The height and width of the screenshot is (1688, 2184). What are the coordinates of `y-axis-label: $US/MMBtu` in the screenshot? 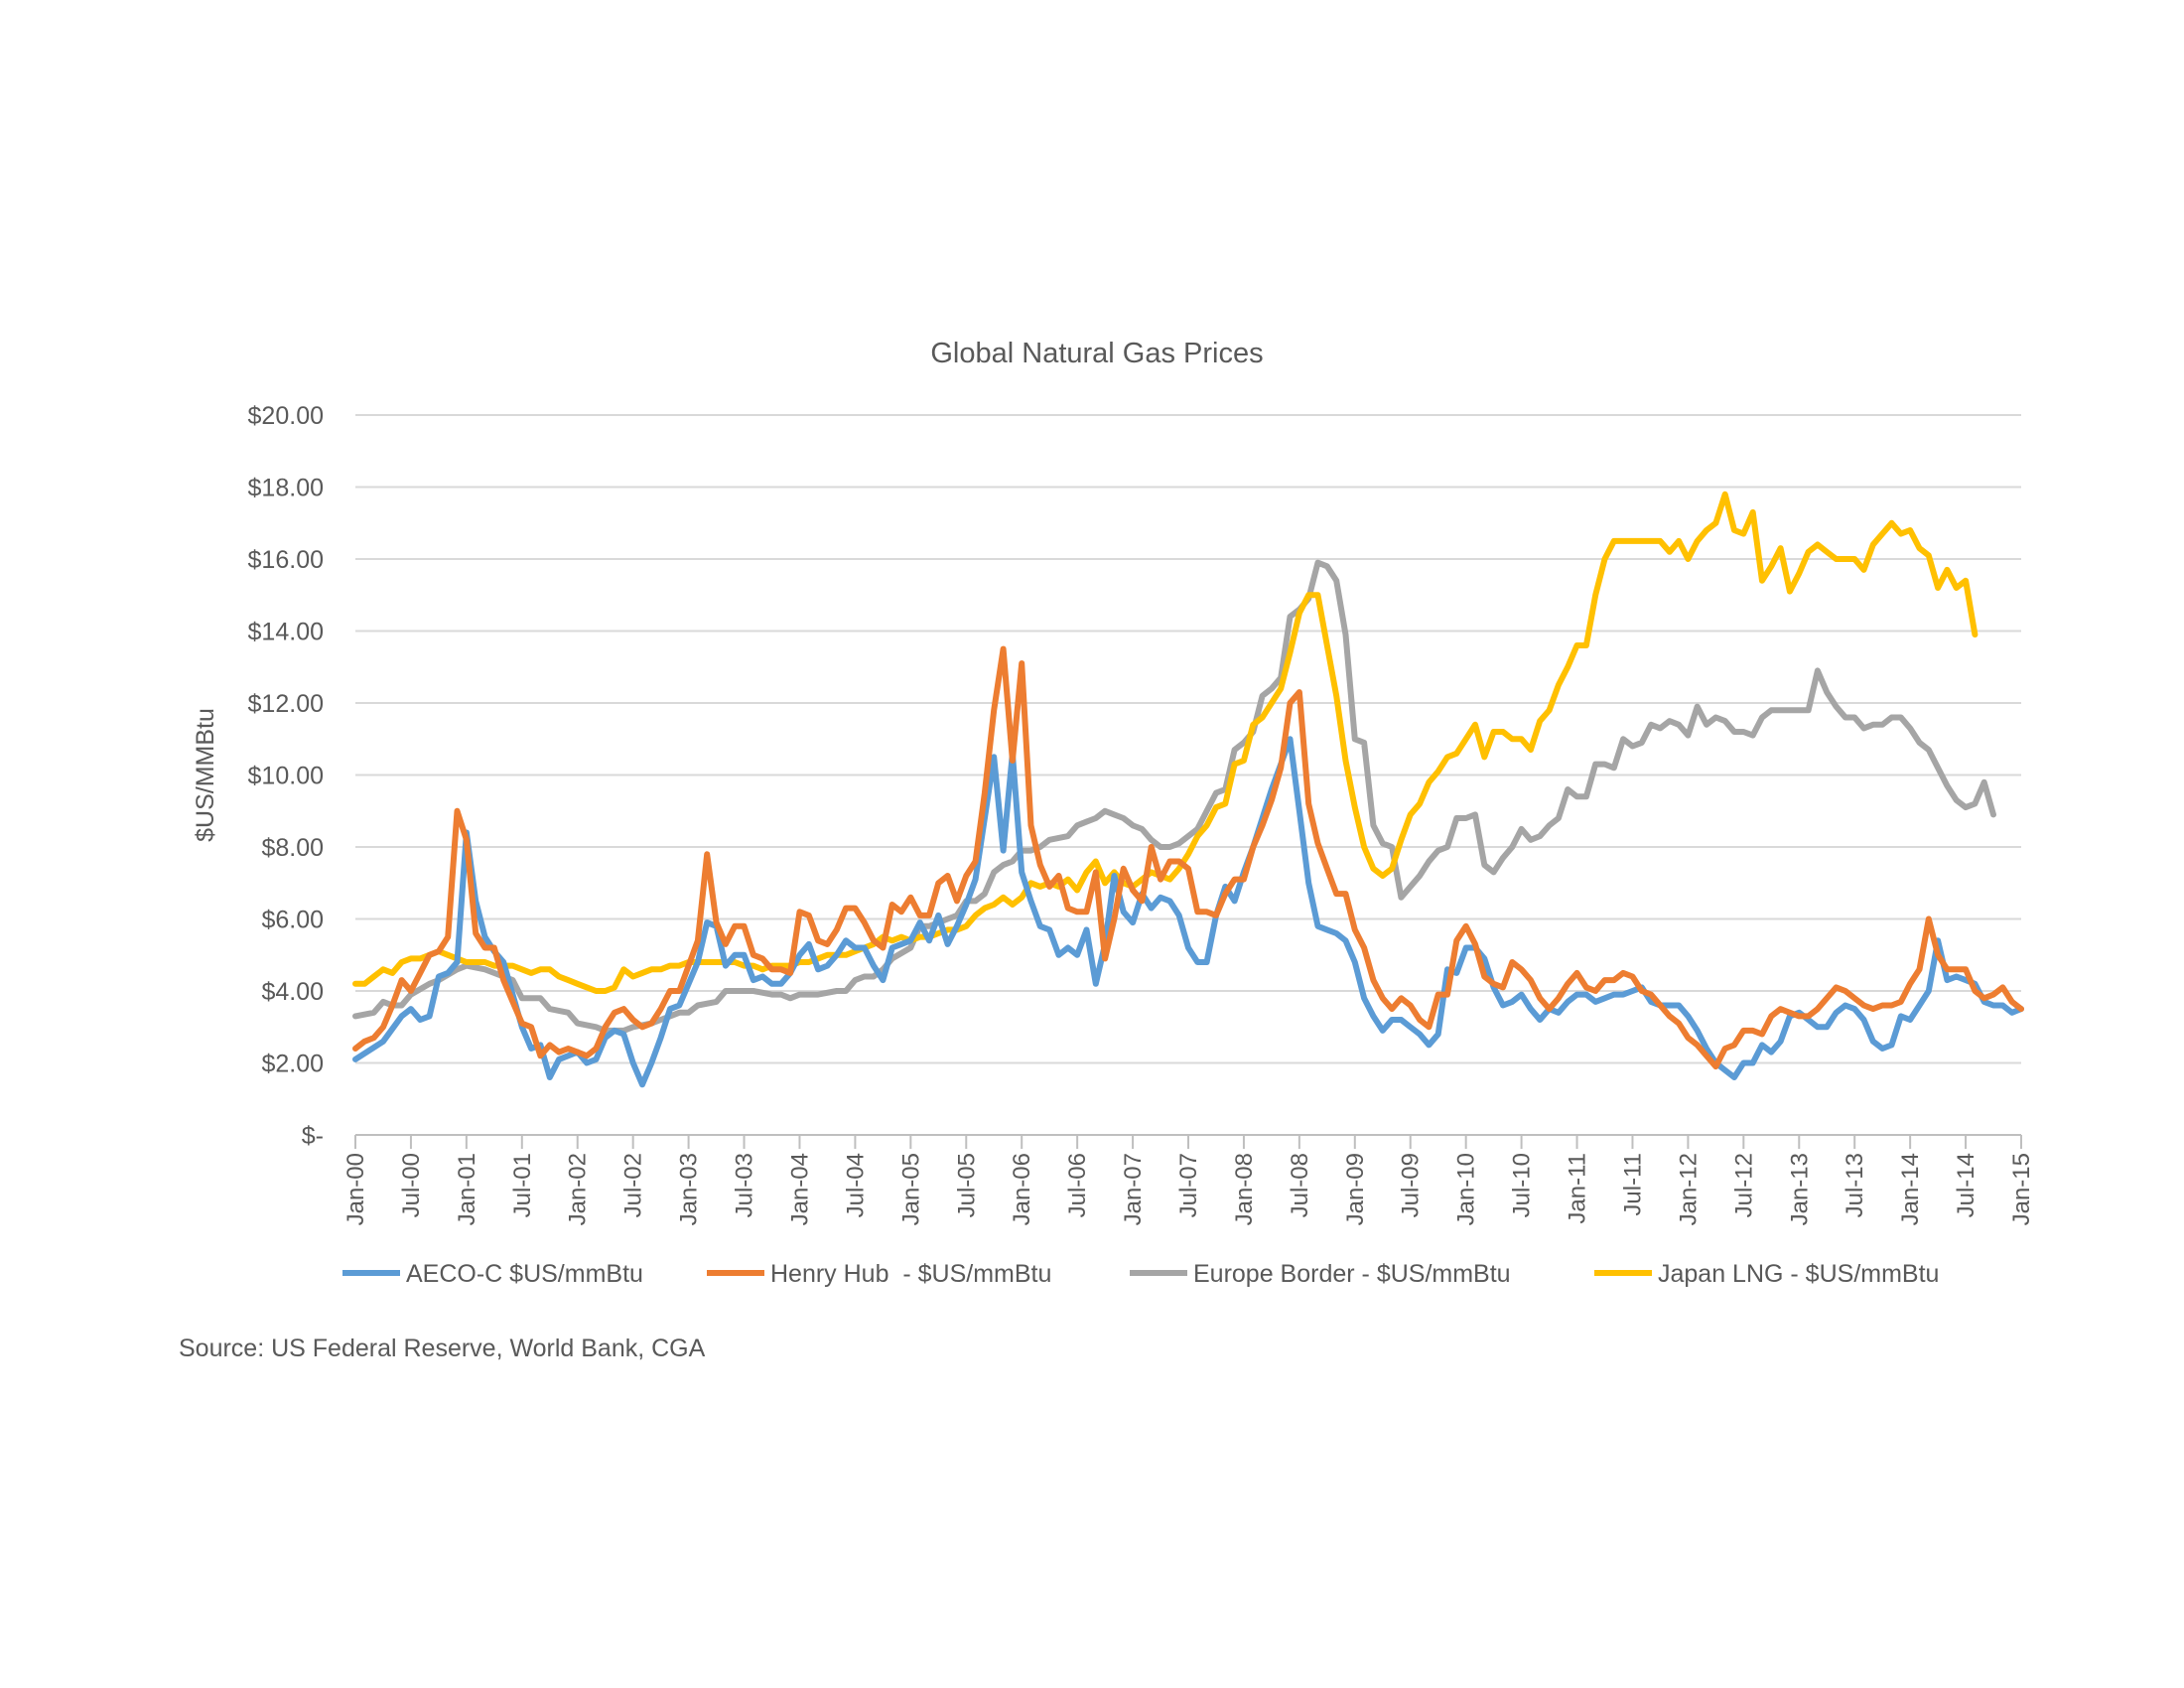 It's located at (205, 775).